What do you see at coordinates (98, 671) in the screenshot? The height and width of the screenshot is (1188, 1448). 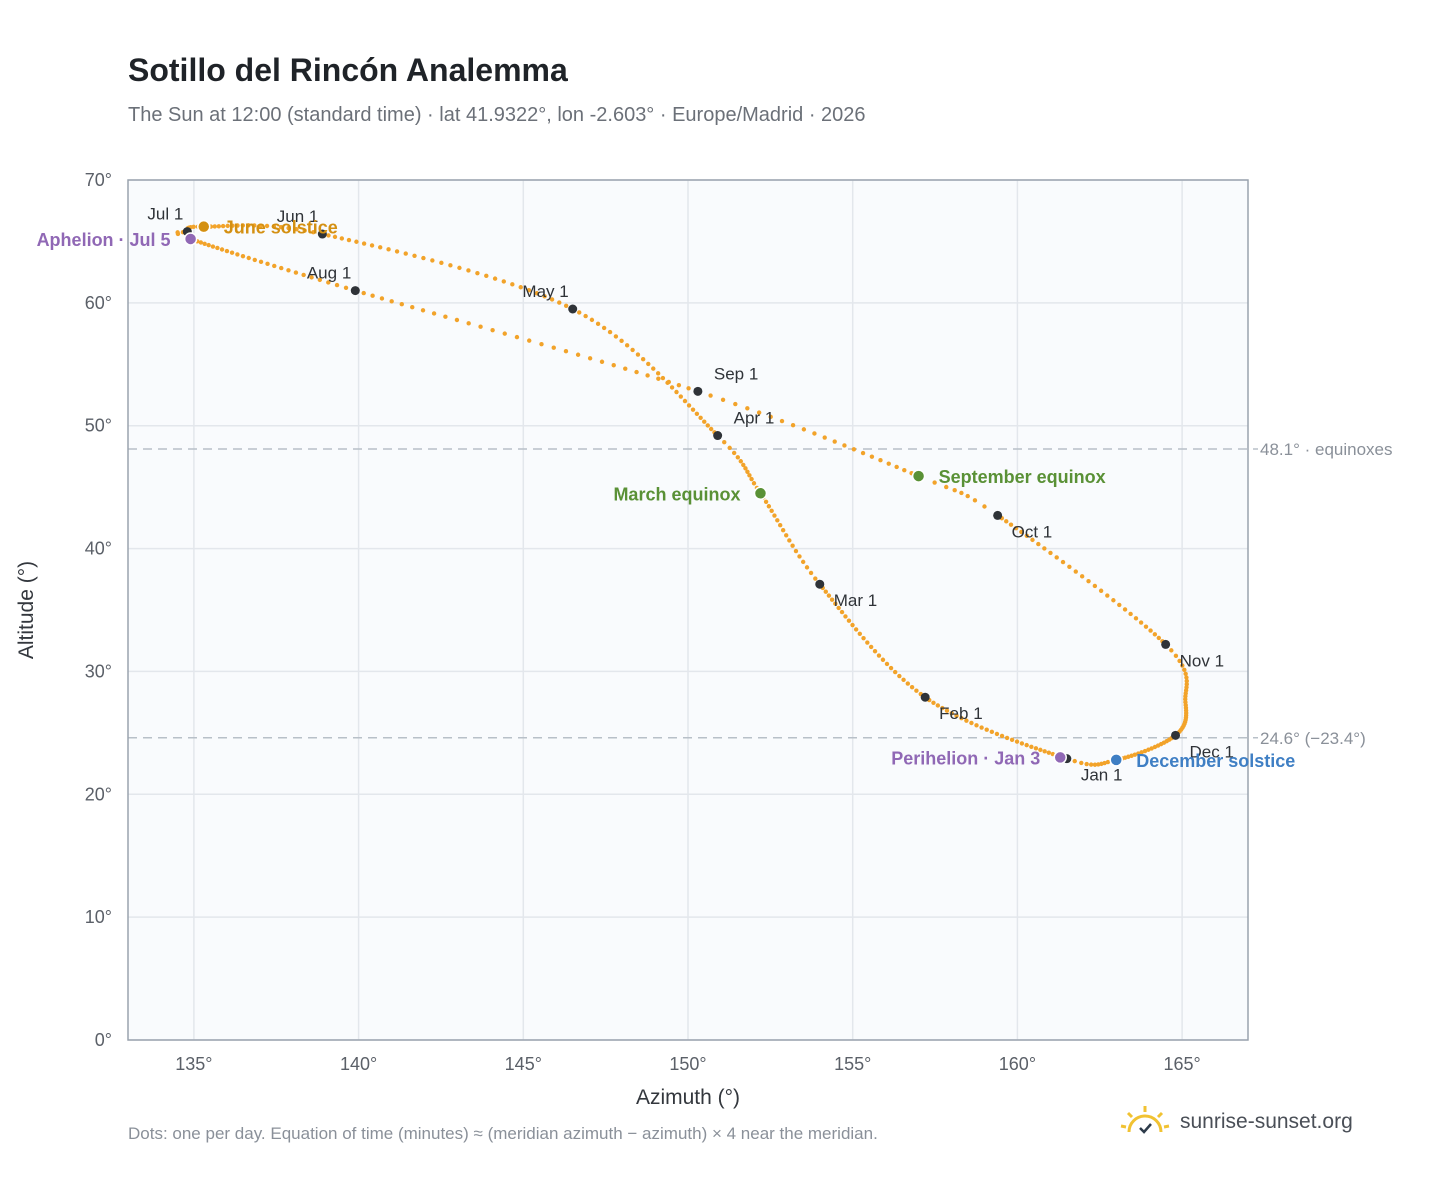 I see `y-tick-label: 30°` at bounding box center [98, 671].